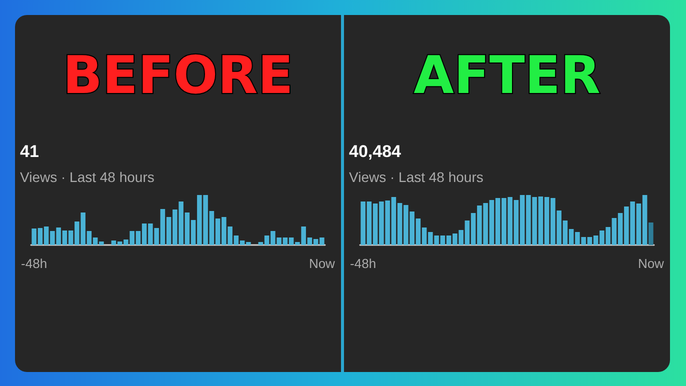 The height and width of the screenshot is (386, 686). I want to click on bar, so click(651, 233).